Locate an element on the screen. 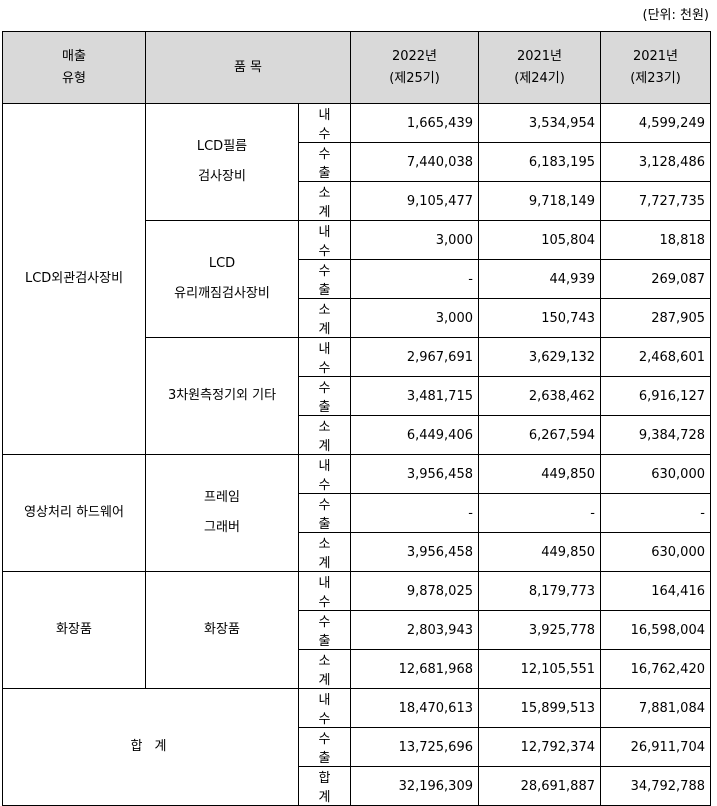 The image size is (717, 806). value-cell: 44,939 is located at coordinates (539, 279).